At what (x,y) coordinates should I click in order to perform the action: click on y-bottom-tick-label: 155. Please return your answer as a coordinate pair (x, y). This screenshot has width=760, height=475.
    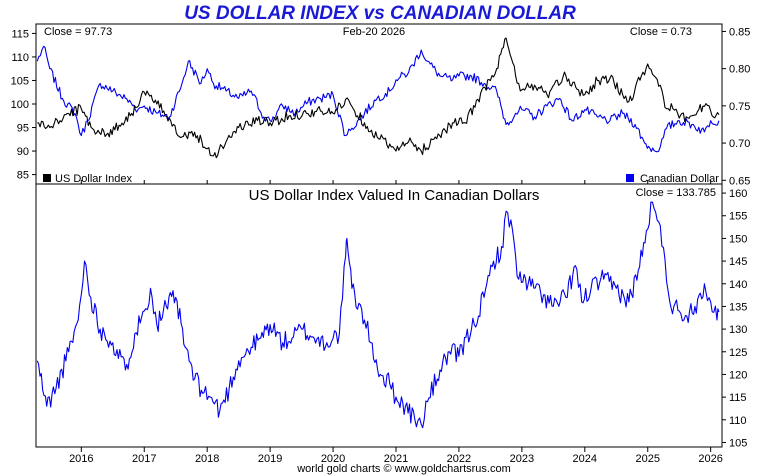
    Looking at the image, I should click on (738, 217).